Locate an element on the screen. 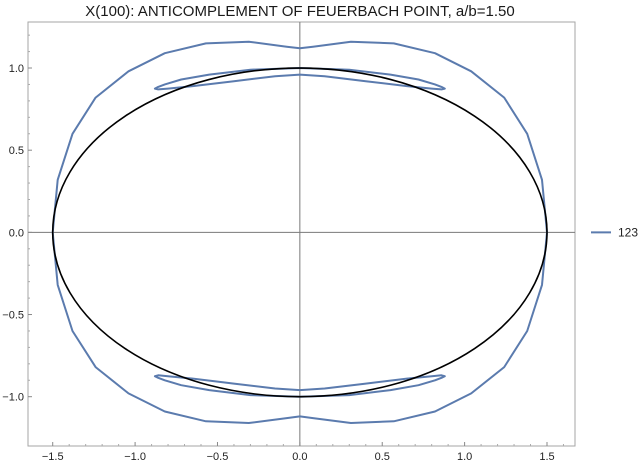 The width and height of the screenshot is (643, 467). x-tick-label: −0.5 is located at coordinates (218, 457).